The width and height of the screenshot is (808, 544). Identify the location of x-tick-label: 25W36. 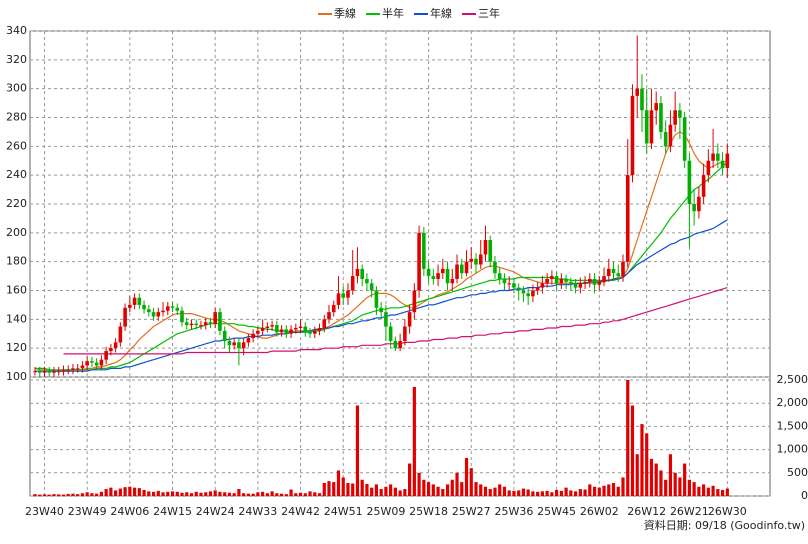
(513, 511).